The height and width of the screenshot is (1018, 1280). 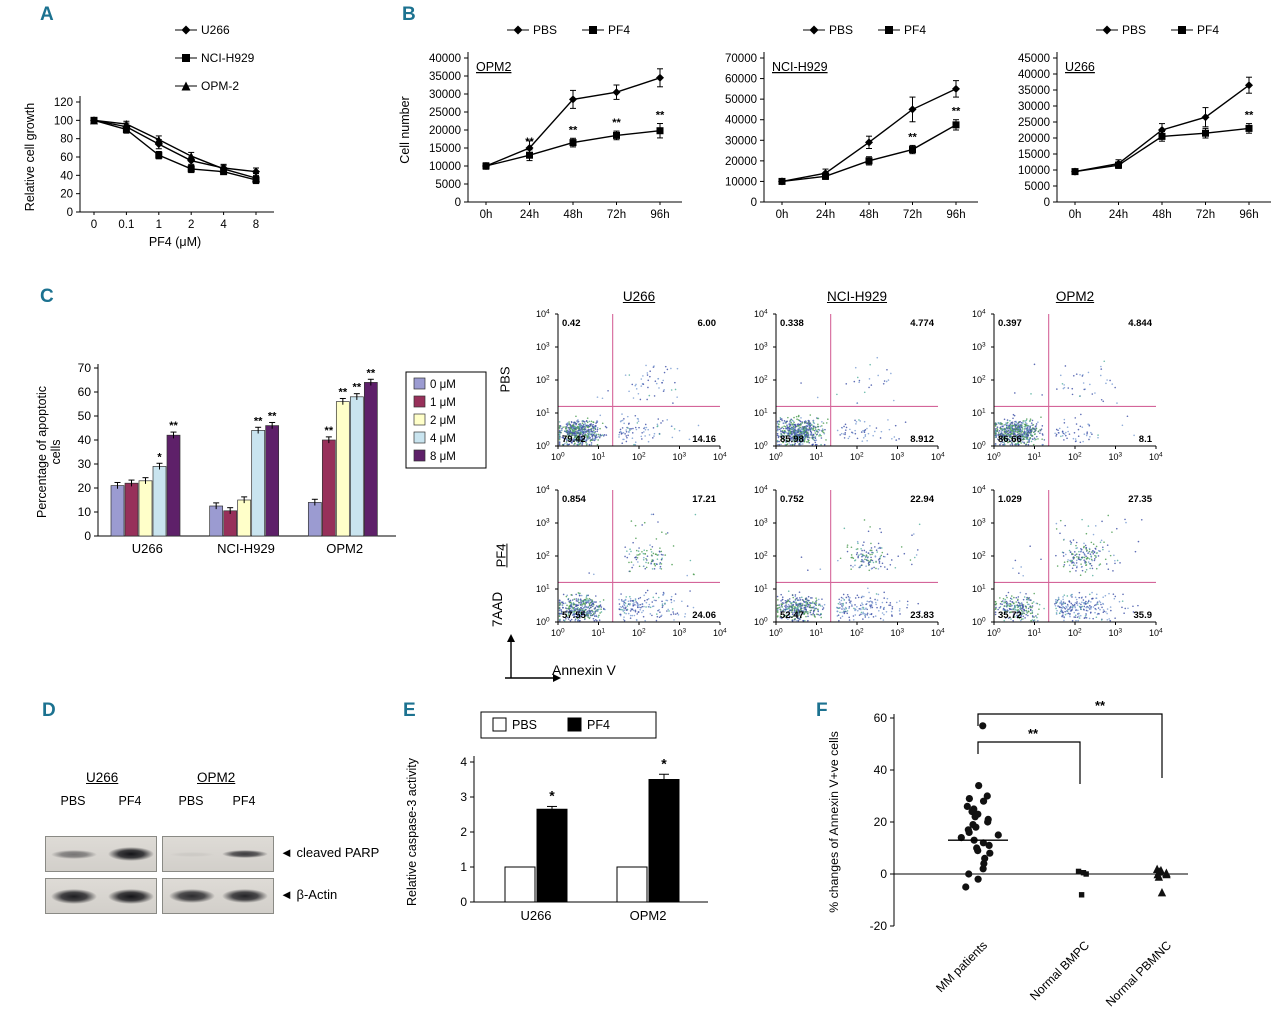 What do you see at coordinates (85, 416) in the screenshot?
I see `svg-text: 50` at bounding box center [85, 416].